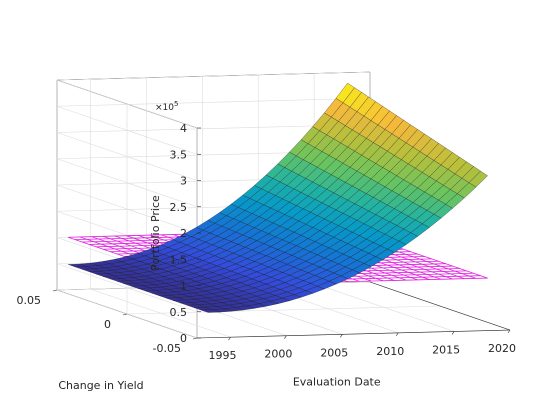  Describe the element at coordinates (283, 310) in the screenshot. I see `grid-line-floor-y` at that location.